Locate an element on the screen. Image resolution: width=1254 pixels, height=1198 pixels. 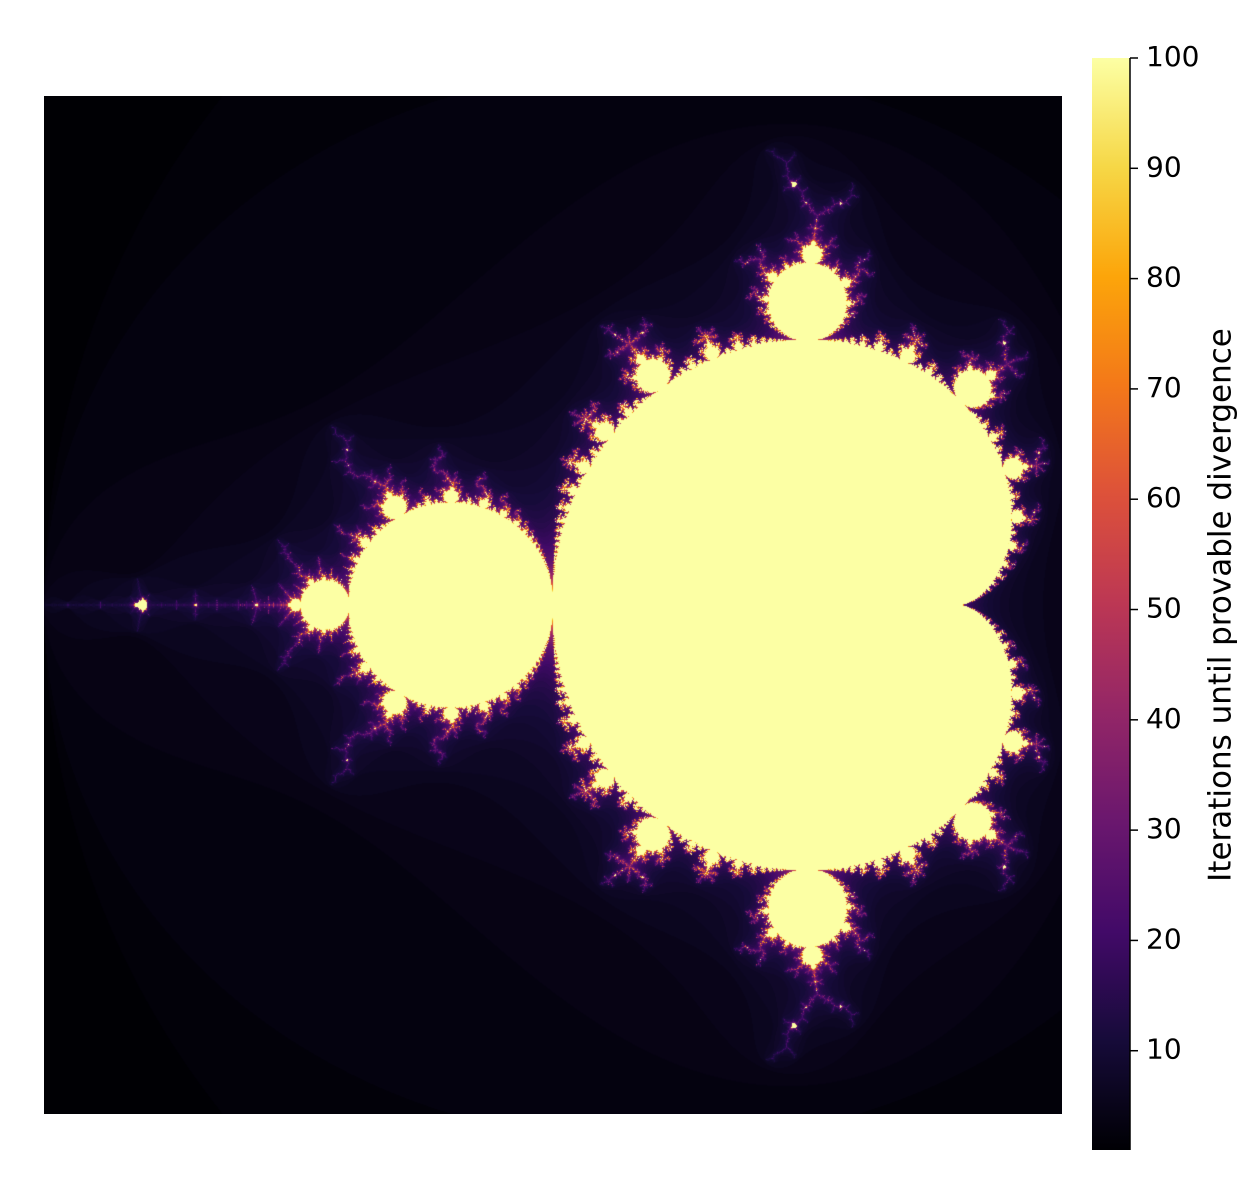
colorbar-tick-label: 60 is located at coordinates (1164, 497).